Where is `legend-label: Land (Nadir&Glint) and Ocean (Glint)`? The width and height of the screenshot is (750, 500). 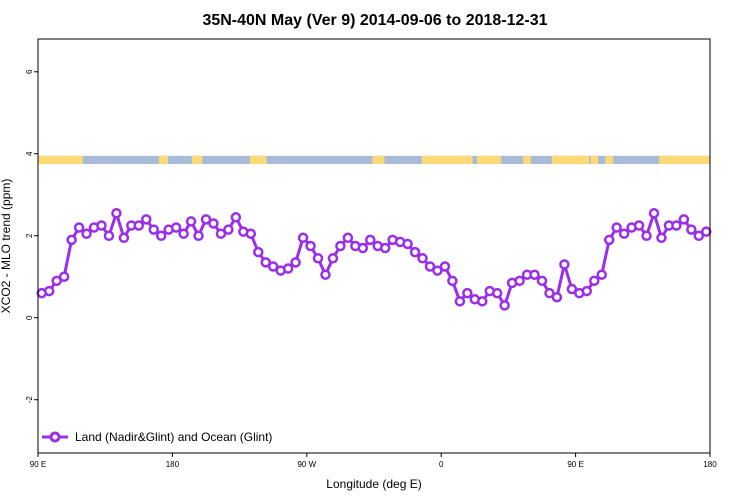
legend-label: Land (Nadir&Glint) and Ocean (Glint) is located at coordinates (173, 437).